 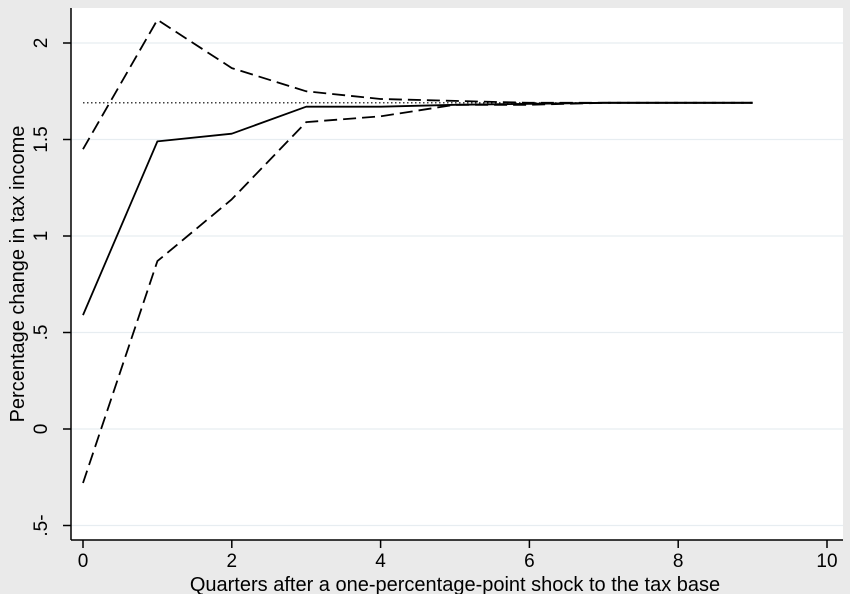 What do you see at coordinates (826, 561) in the screenshot?
I see `x-tick-label: 10` at bounding box center [826, 561].